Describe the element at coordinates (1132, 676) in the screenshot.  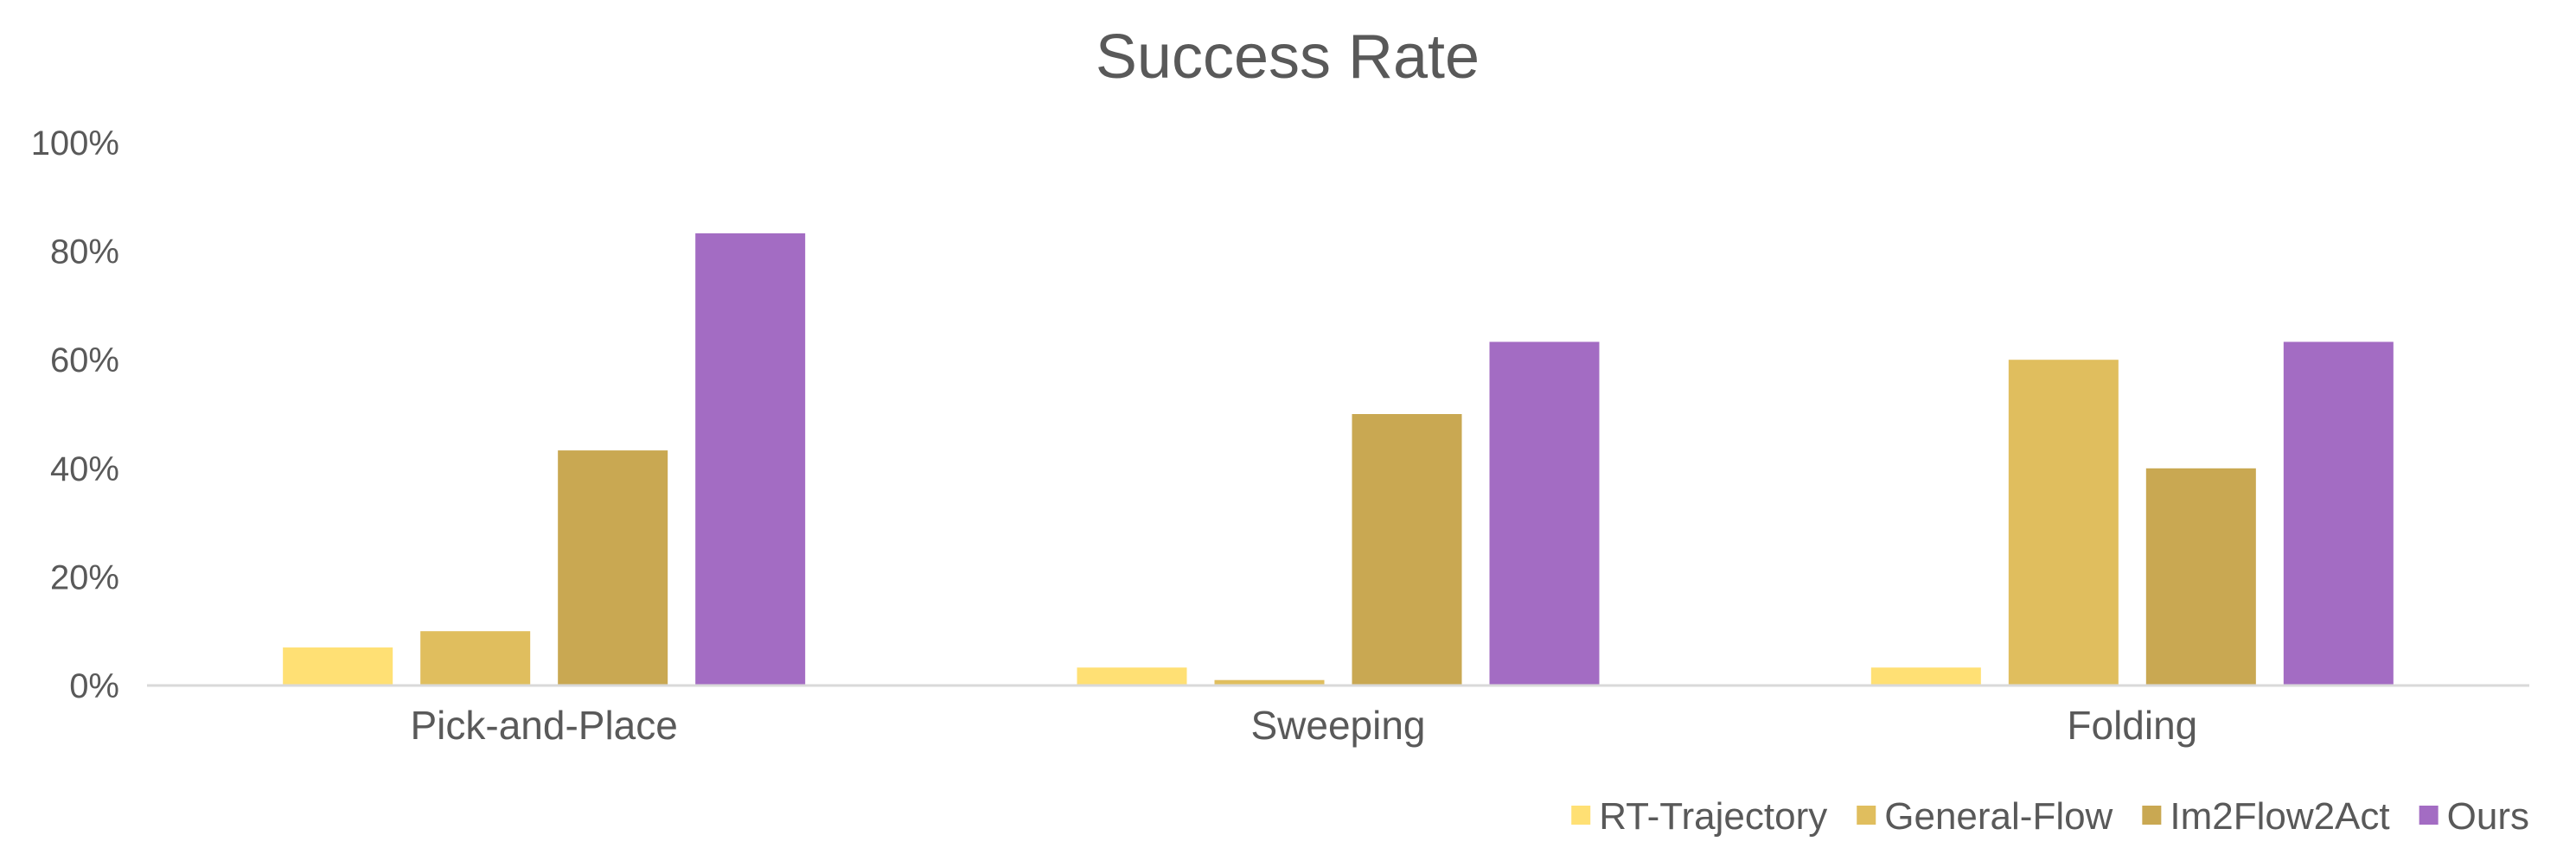
I see `bar-rt-trajectory-sweeping` at that location.